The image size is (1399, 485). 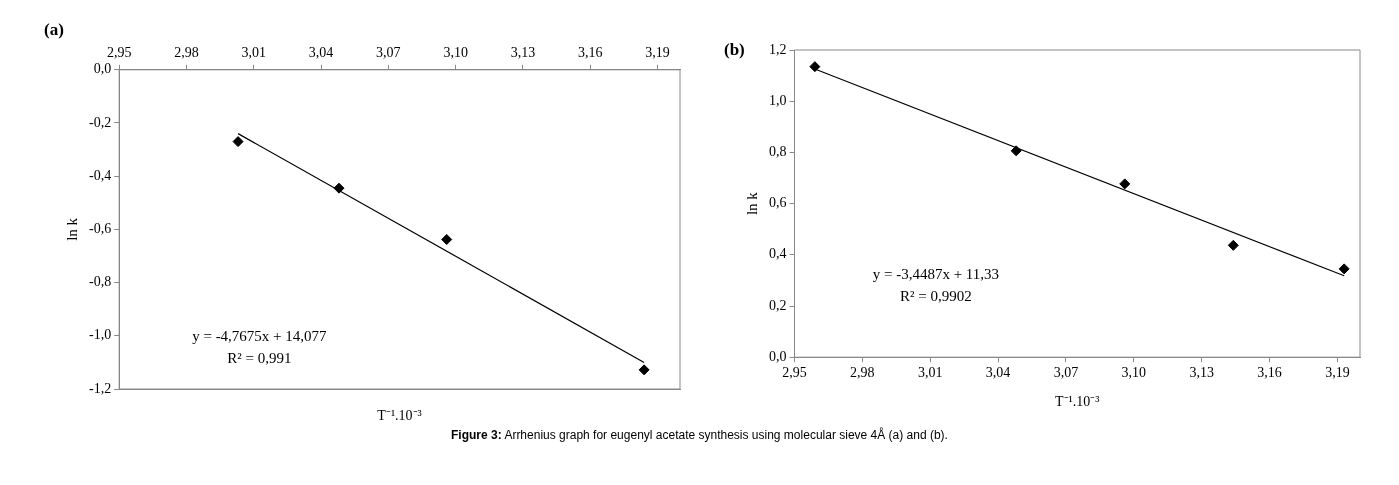 What do you see at coordinates (778, 100) in the screenshot?
I see `y-tick-label: 1,0` at bounding box center [778, 100].